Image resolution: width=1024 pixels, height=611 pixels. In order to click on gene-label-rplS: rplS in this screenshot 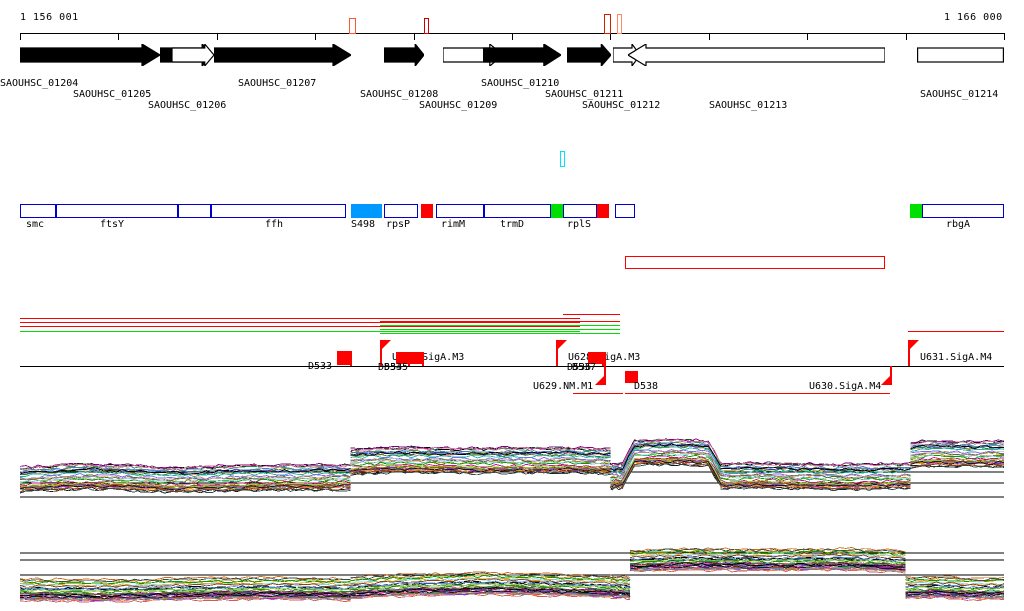, I will do `click(579, 224)`.